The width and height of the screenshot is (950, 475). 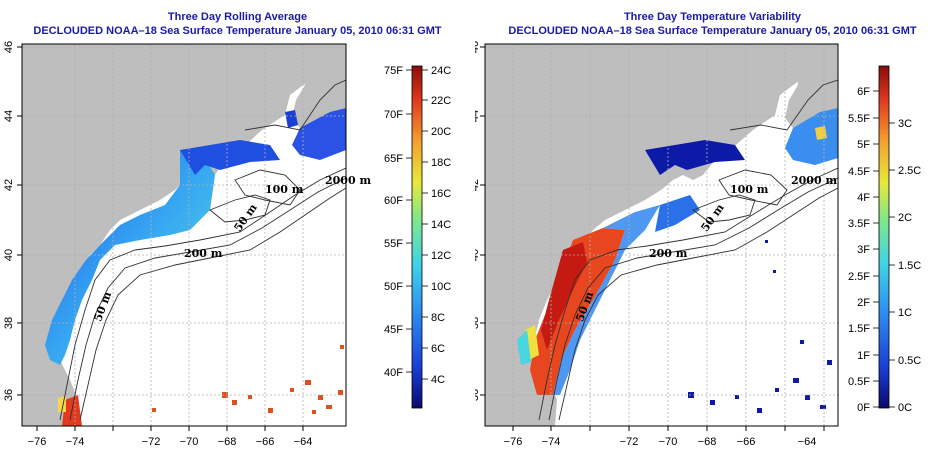 What do you see at coordinates (130, 257) in the screenshot?
I see `sst-coastal-band` at bounding box center [130, 257].